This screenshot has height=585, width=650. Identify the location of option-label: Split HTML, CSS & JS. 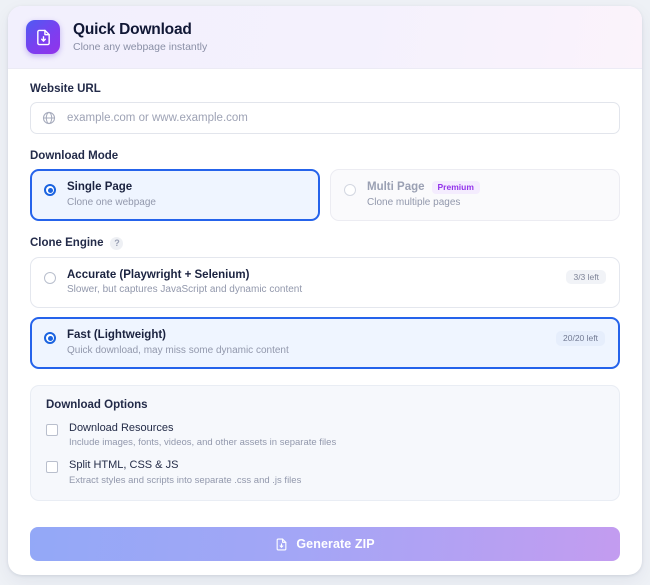
(124, 465).